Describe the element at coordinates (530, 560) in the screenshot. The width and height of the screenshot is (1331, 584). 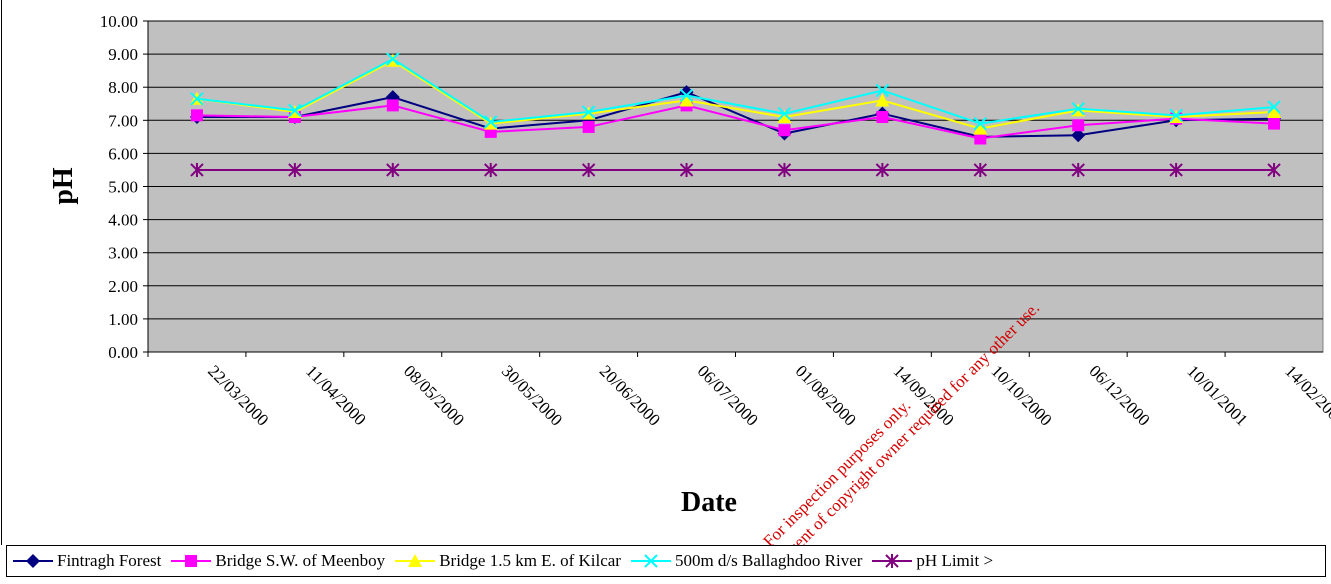
I see `legend-label: Bridge 1.5 km E. of Kilcar` at that location.